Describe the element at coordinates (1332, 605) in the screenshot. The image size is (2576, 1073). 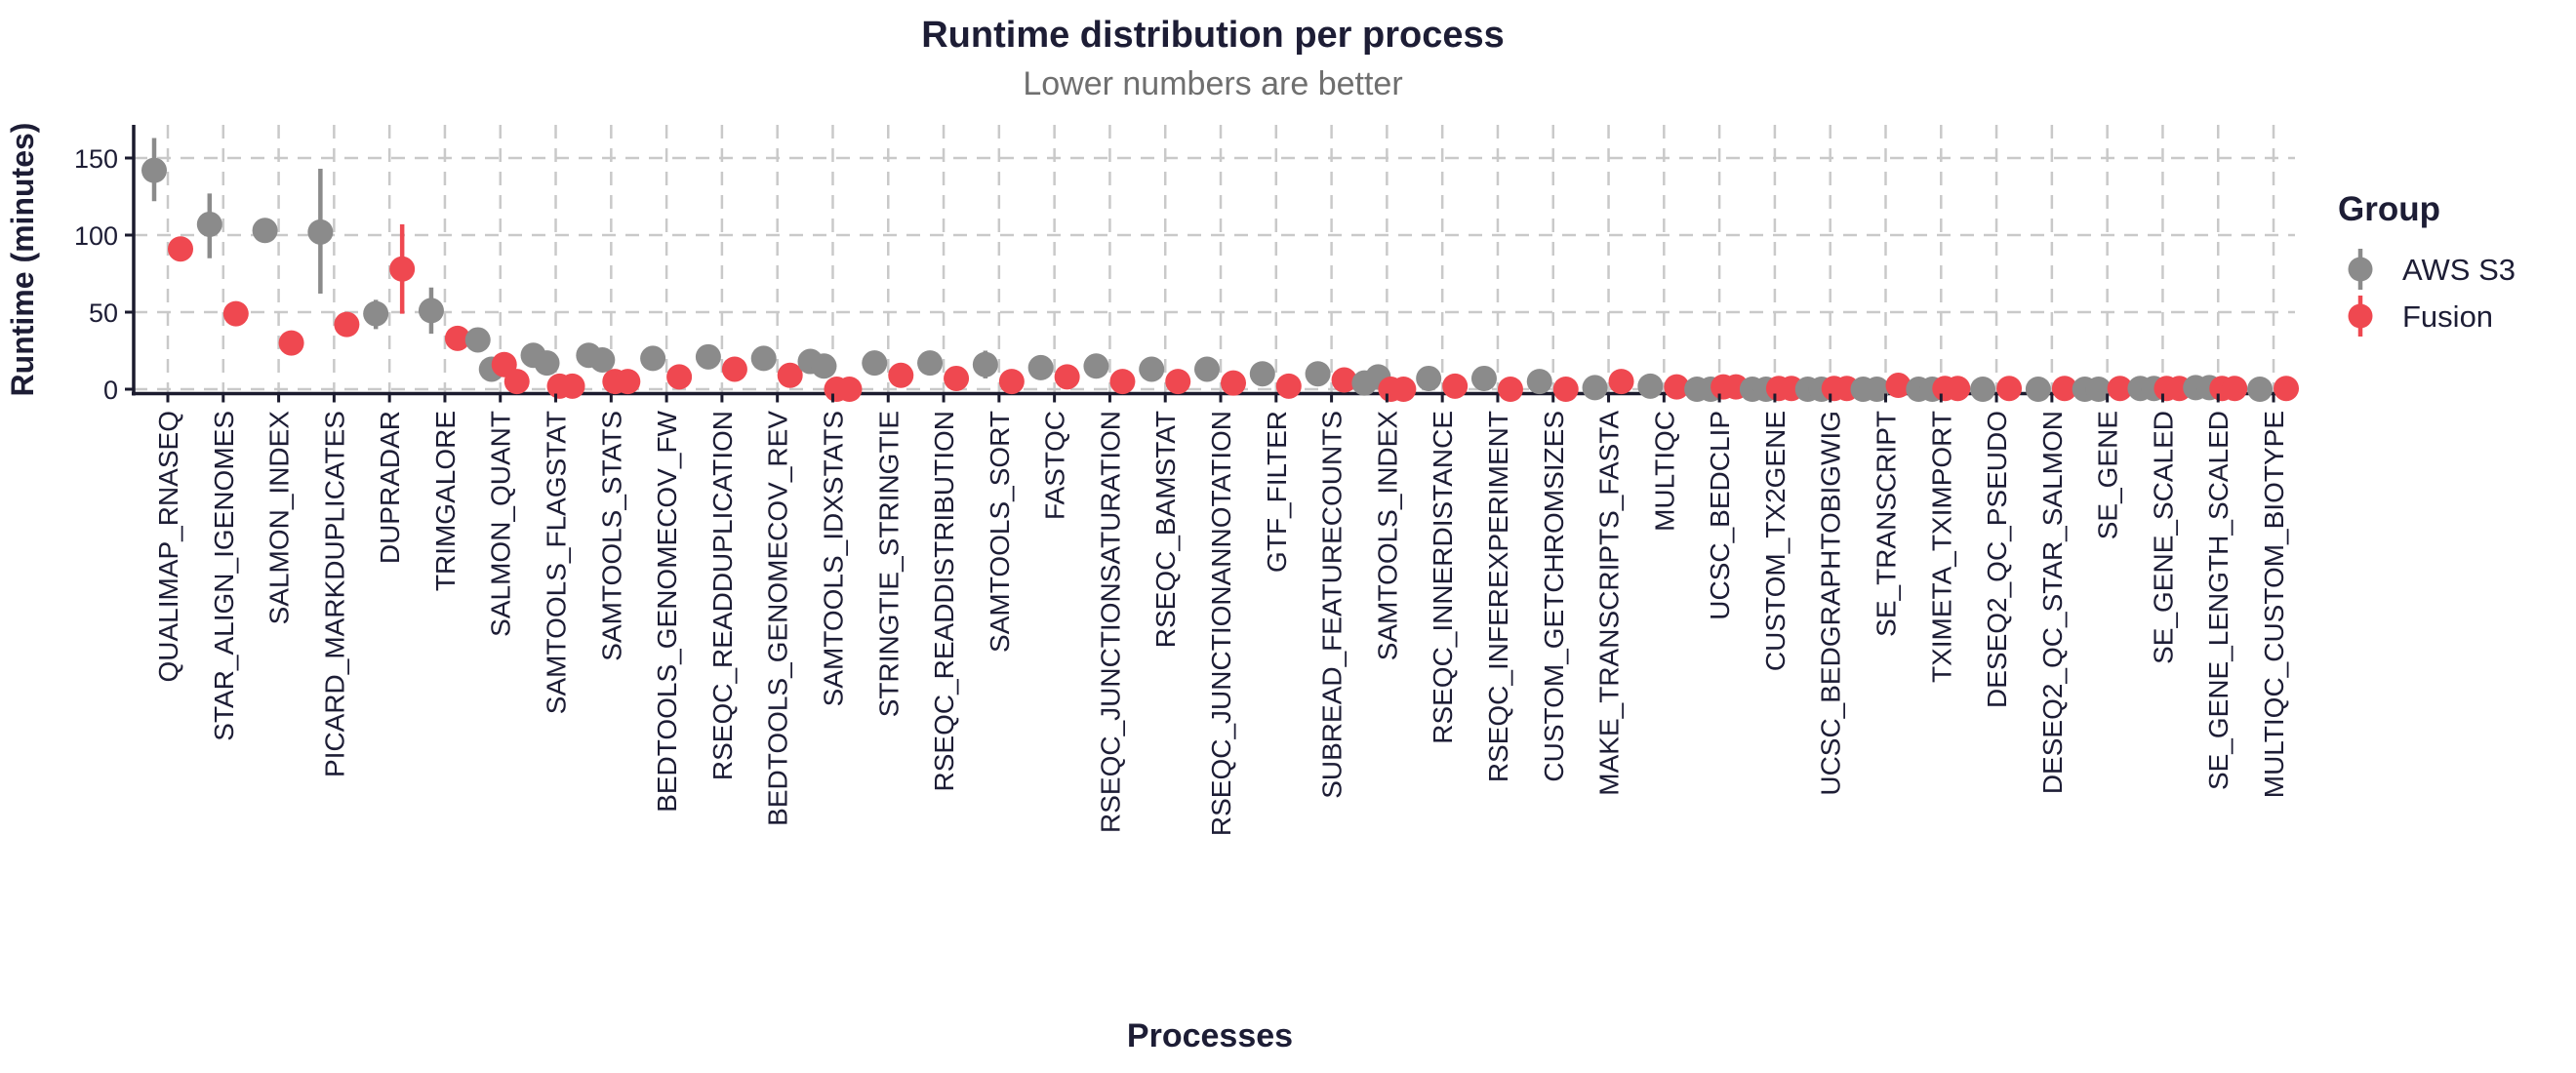
I see `x-tick-label: SUBREAD_FEATURECOUNTS` at that location.